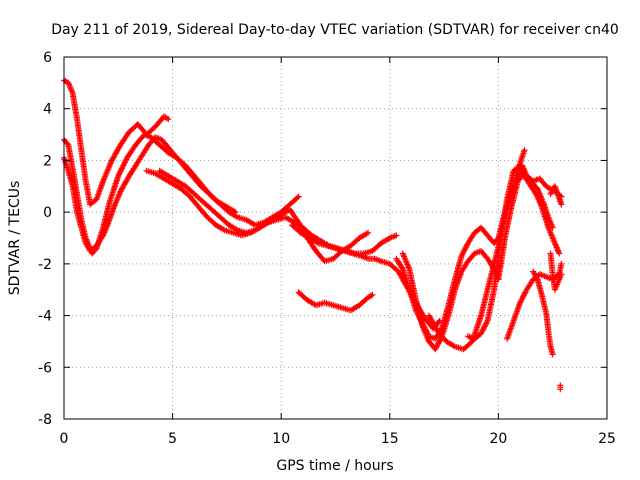 The image size is (640, 480). Describe the element at coordinates (281, 439) in the screenshot. I see `x-tick-label: 10` at that location.